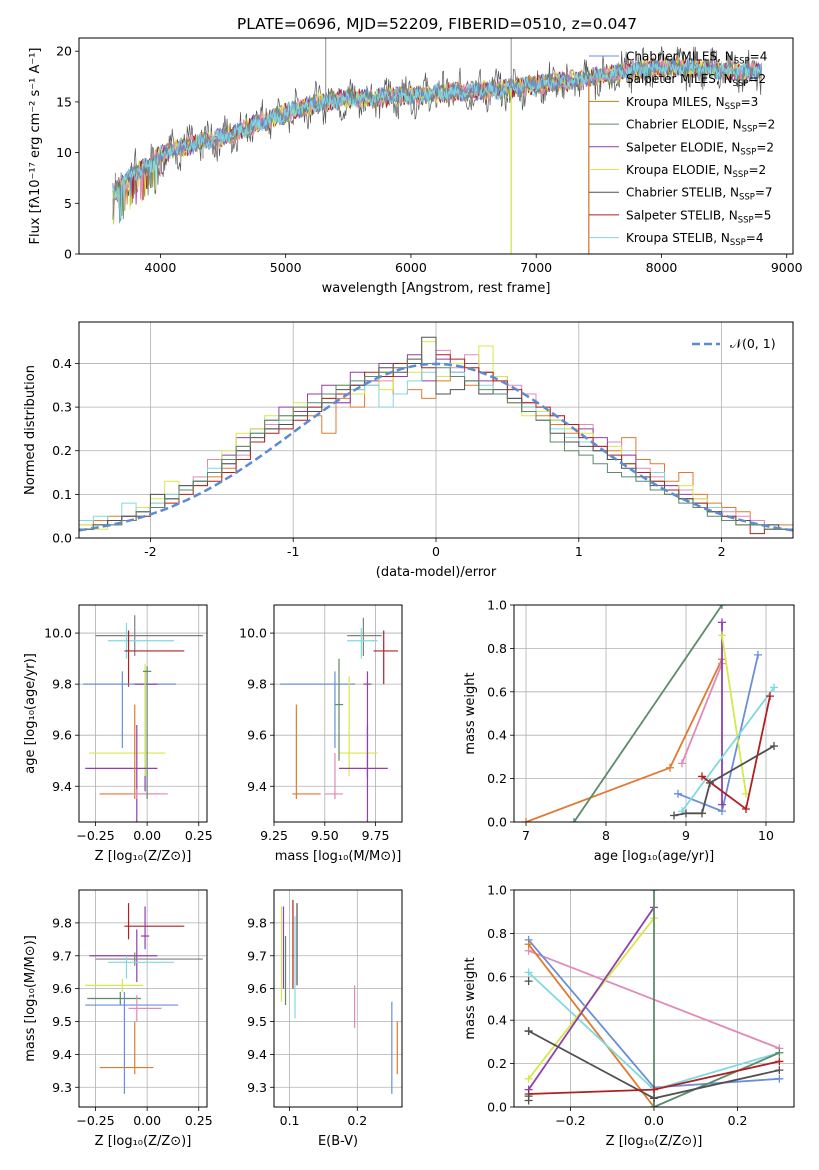  What do you see at coordinates (763, 215) in the screenshot?
I see `legend-suffix: =5` at bounding box center [763, 215].